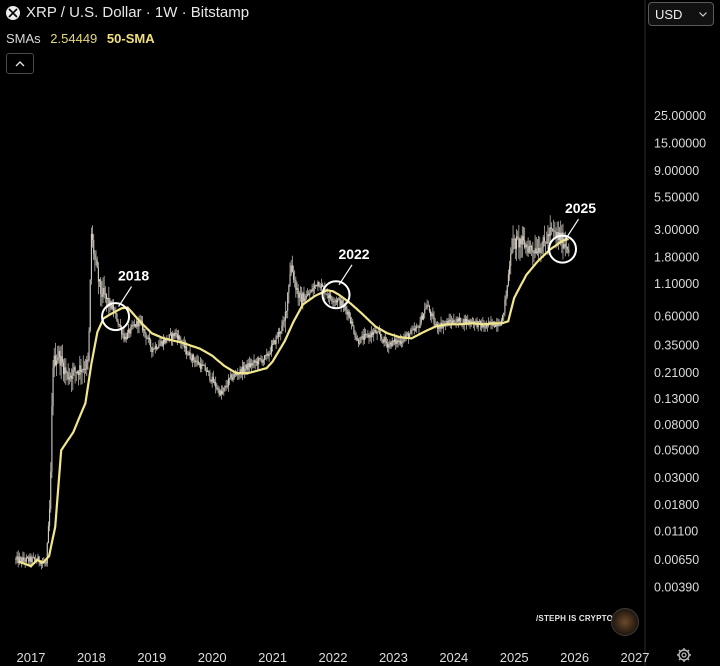 This screenshot has height=666, width=720. Describe the element at coordinates (20, 63) in the screenshot. I see `collapse-legend-button` at that location.